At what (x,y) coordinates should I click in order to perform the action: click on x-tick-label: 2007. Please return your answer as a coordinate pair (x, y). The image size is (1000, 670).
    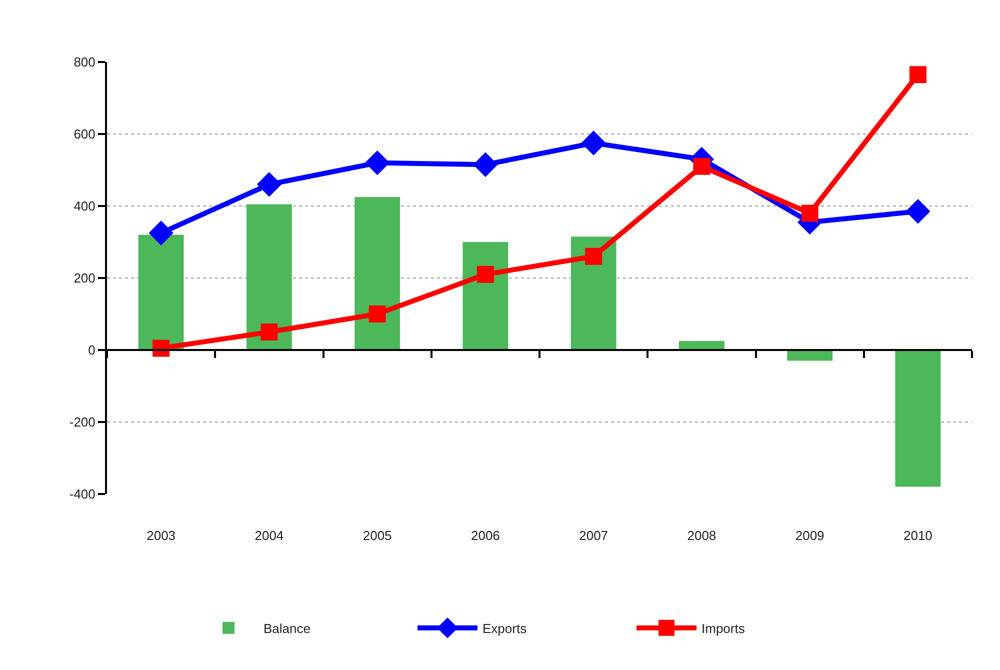
    Looking at the image, I should click on (593, 535).